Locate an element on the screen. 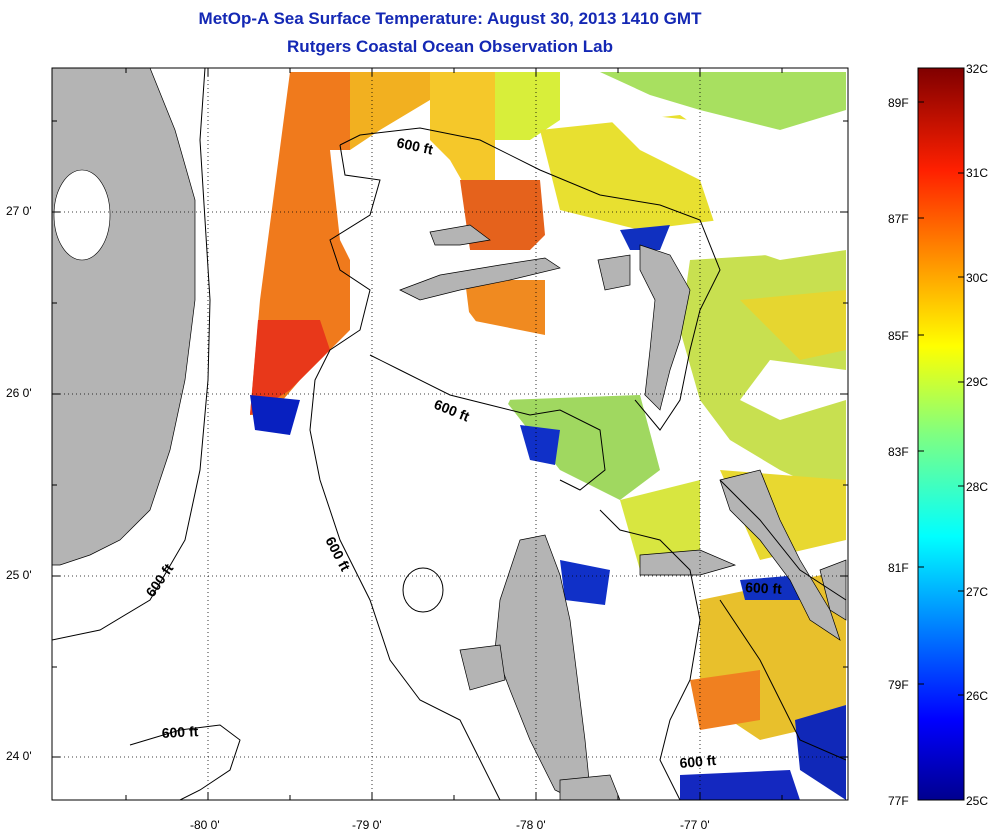 Image resolution: width=1000 pixels, height=840 pixels. map-subtitle: Rutgers Coastal Ocean Observation Lab is located at coordinates (450, 46).